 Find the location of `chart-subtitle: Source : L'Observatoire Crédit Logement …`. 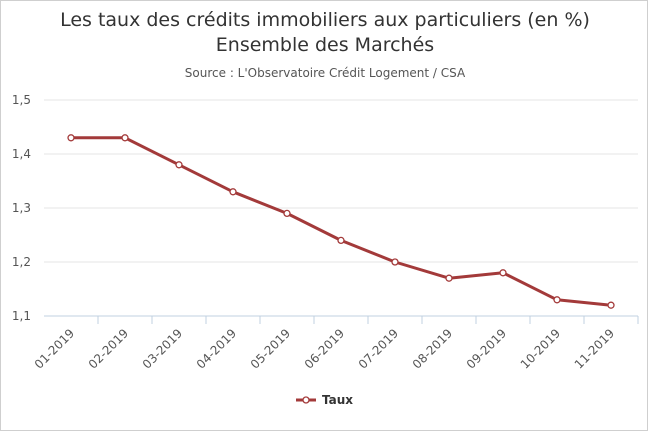

chart-subtitle: Source : L'Observatoire Crédit Logement … is located at coordinates (325, 73).